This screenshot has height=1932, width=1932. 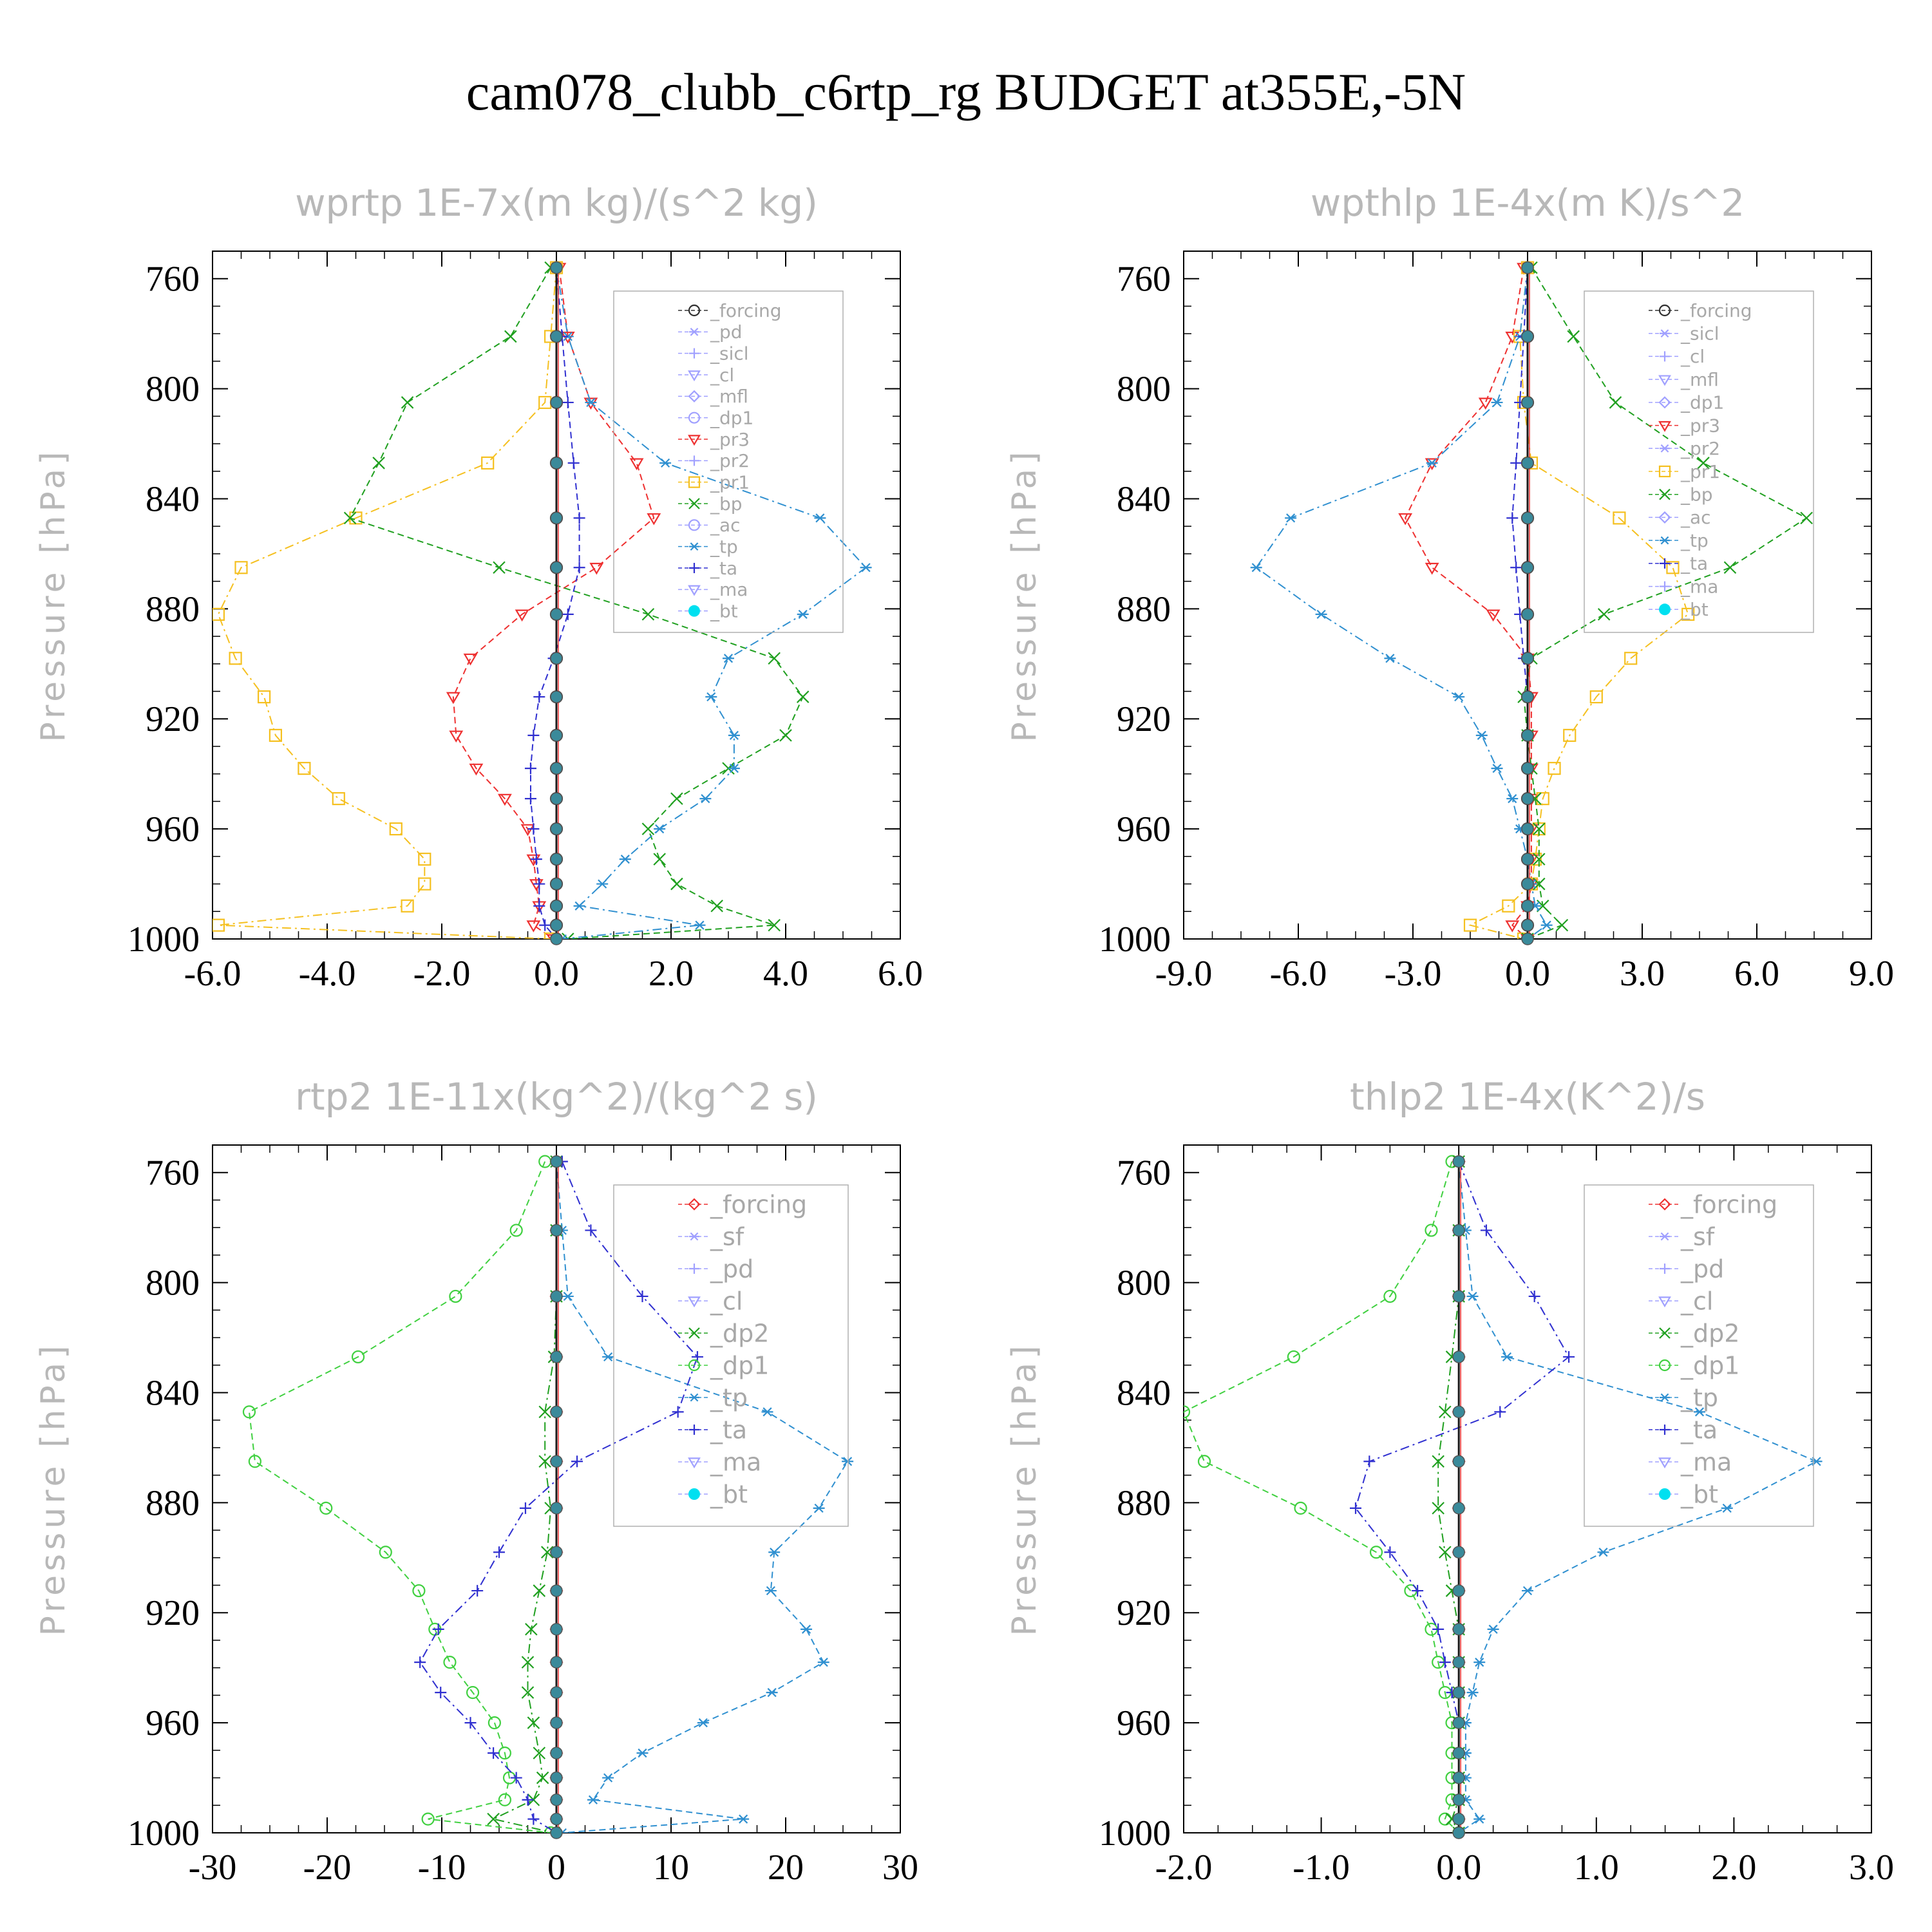 What do you see at coordinates (1578, 603) in the screenshot?
I see `series-line-pr1` at bounding box center [1578, 603].